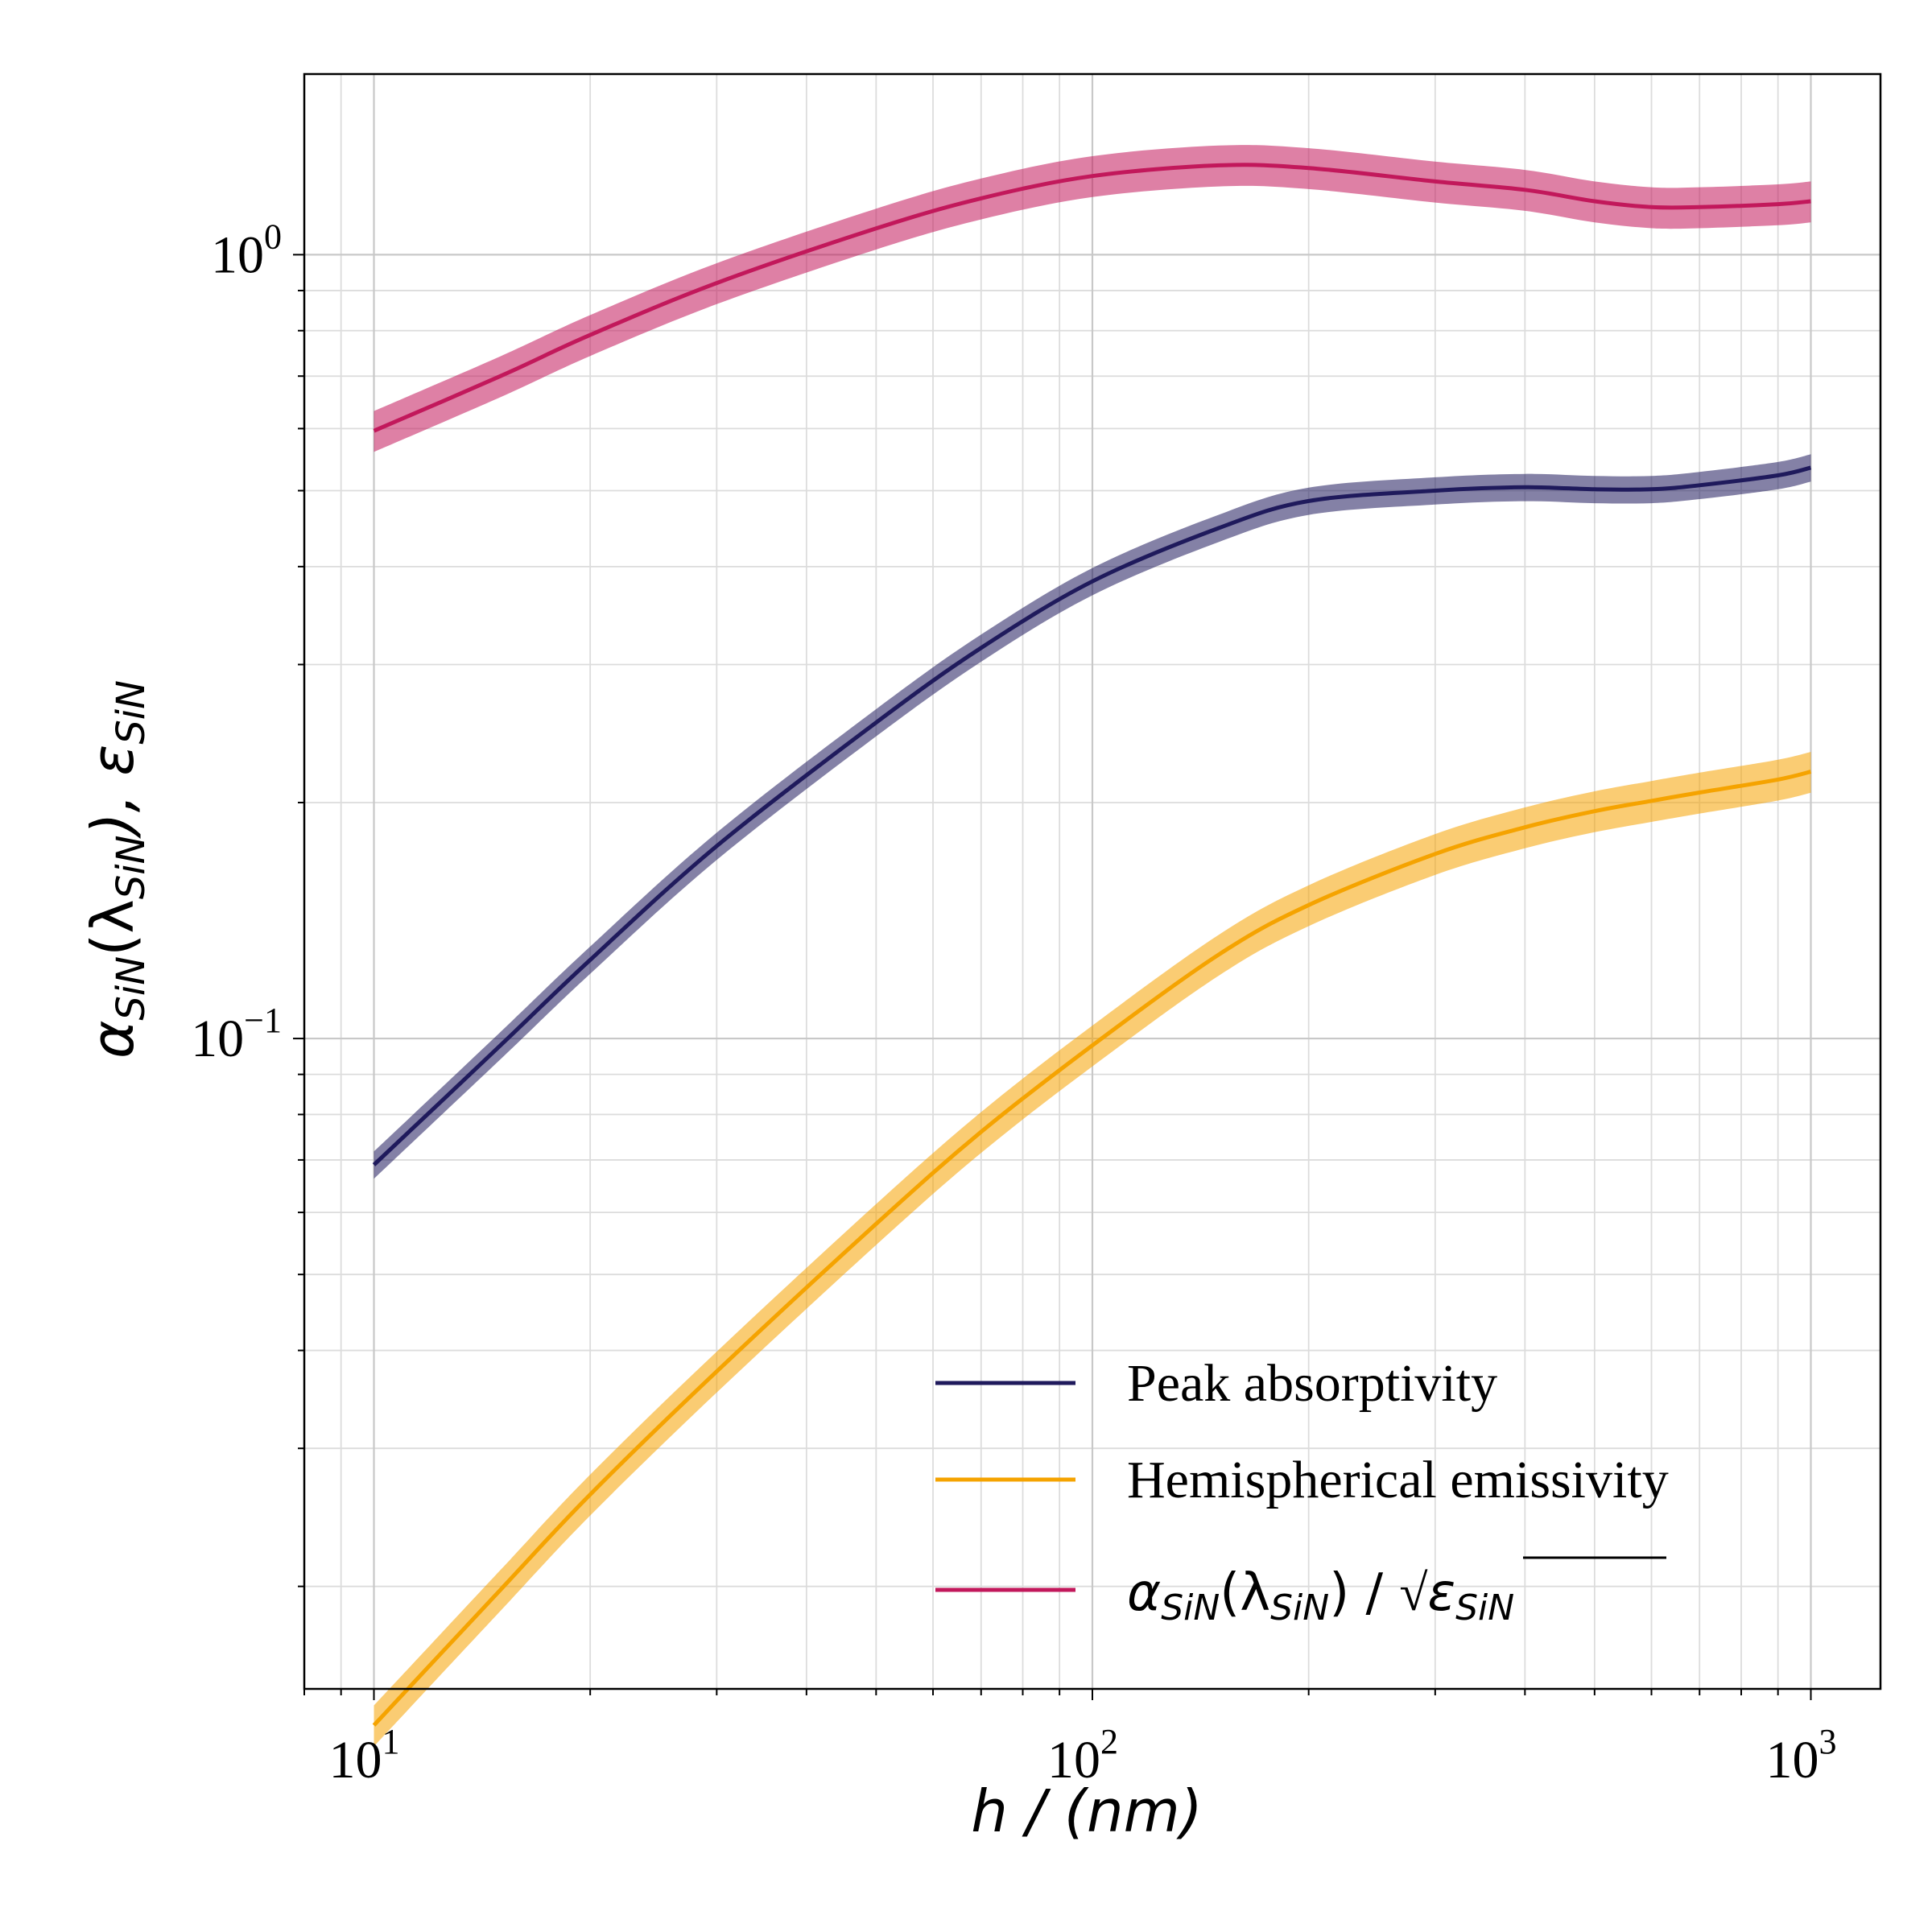 The height and width of the screenshot is (1932, 1932). I want to click on x-tick-label: 10², so click(1082, 1756).